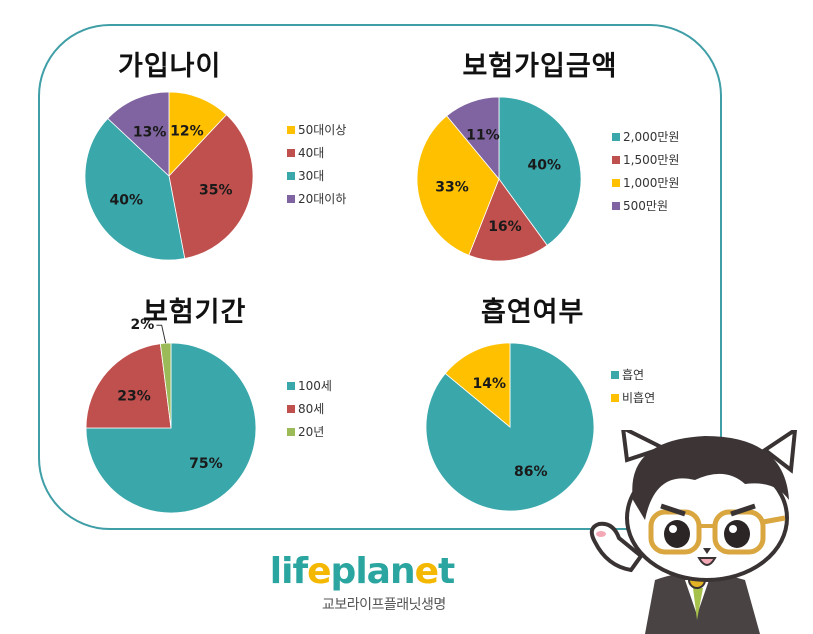 The height and width of the screenshot is (634, 813). I want to click on legend-label: 500만원, so click(645, 206).